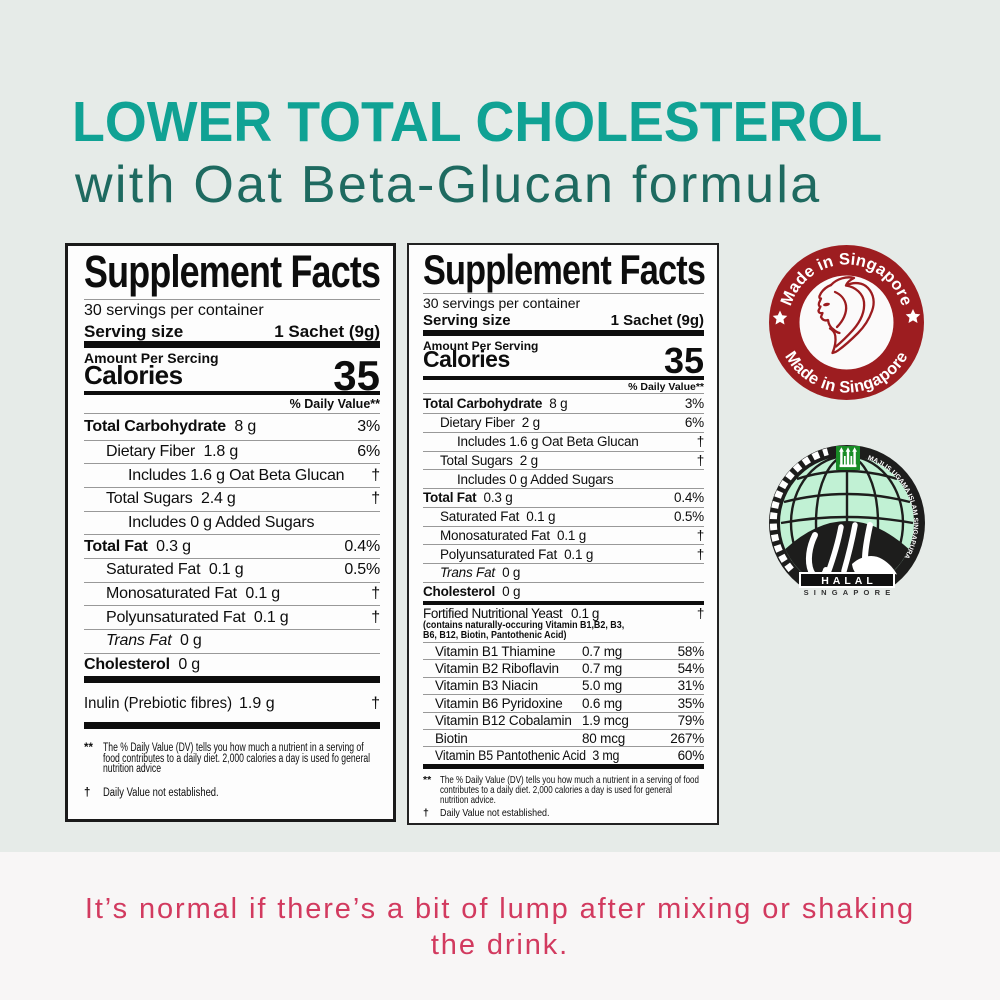  Describe the element at coordinates (849, 581) in the screenshot. I see `svg-text: HALAL` at that location.